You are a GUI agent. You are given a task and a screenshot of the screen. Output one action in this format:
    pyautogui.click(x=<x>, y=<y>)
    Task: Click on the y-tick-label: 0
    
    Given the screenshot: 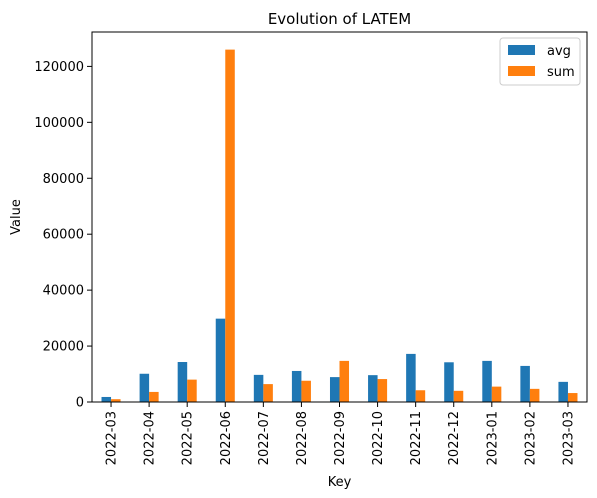 What is the action you would take?
    pyautogui.click(x=80, y=403)
    